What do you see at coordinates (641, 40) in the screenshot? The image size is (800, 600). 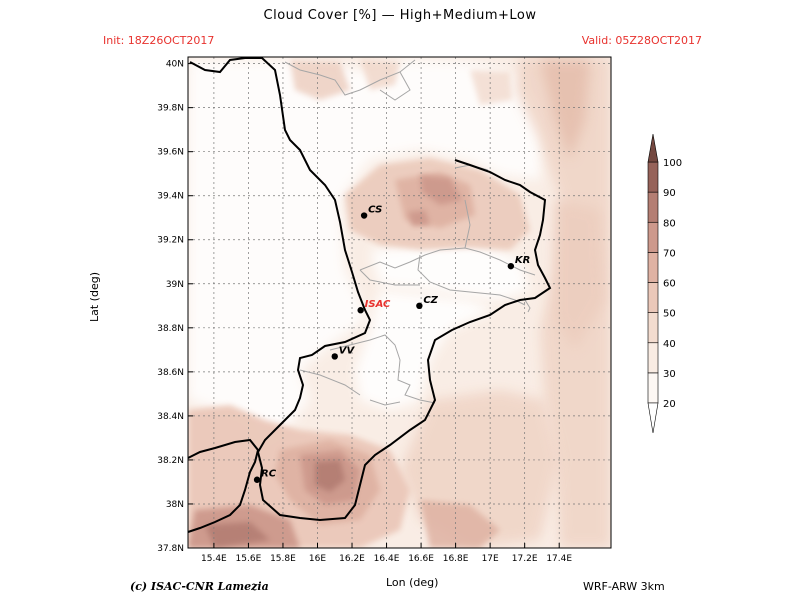 I see `valid-time: Valid: 05Z28OCT2017` at bounding box center [641, 40].